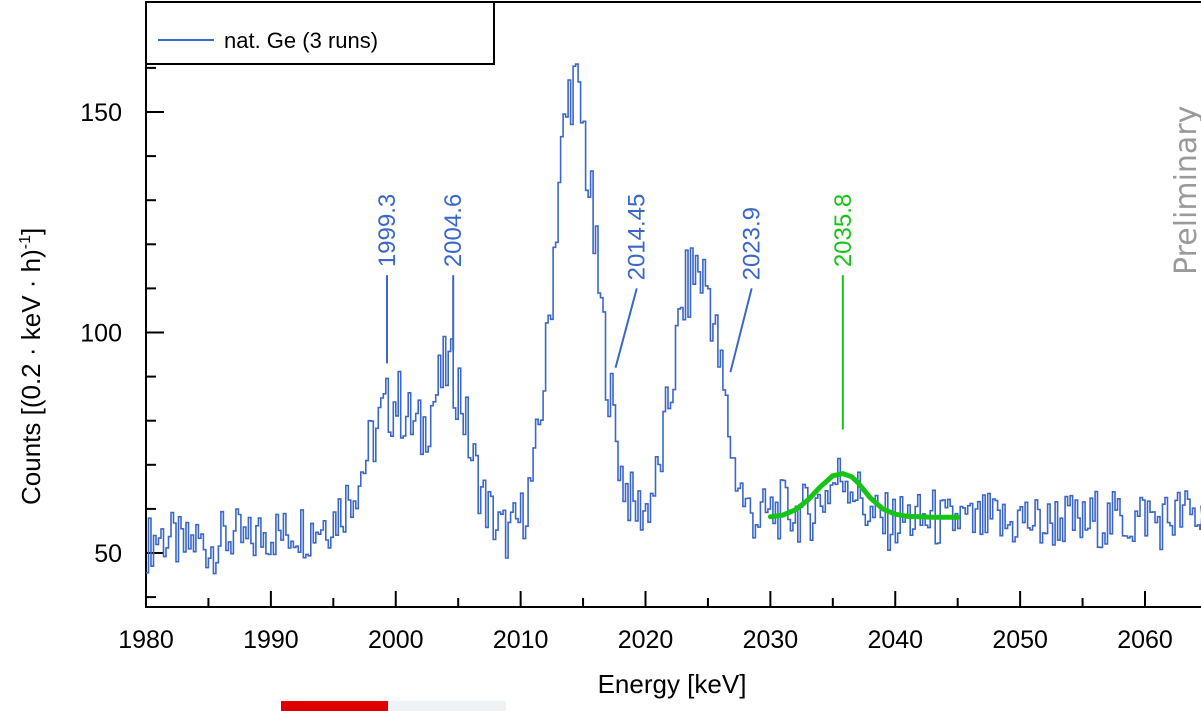  I want to click on bottom-red-bar, so click(334, 706).